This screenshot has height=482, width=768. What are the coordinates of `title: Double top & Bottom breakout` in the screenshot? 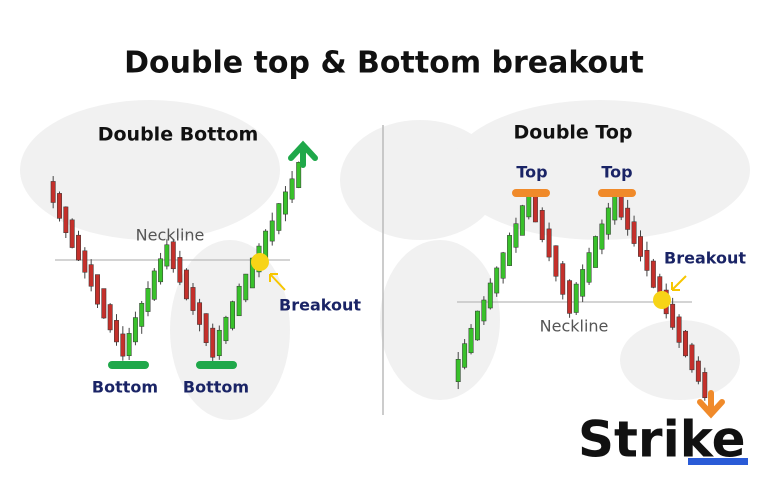 It's located at (384, 63).